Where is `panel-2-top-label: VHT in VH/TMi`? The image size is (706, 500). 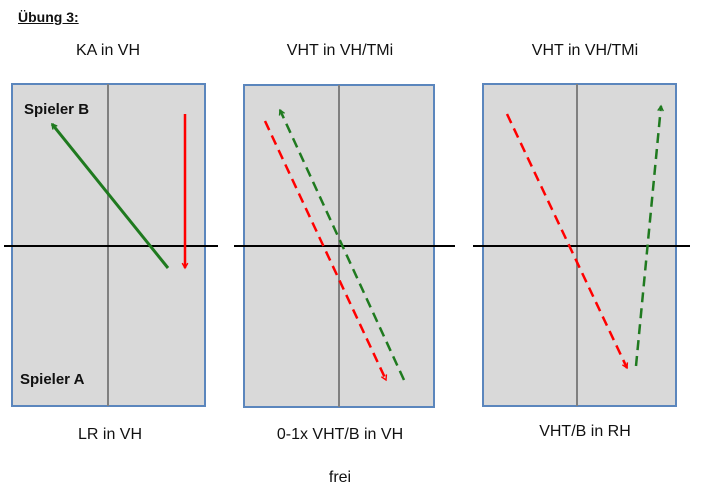
panel-2-top-label: VHT in VH/TMi is located at coordinates (340, 50).